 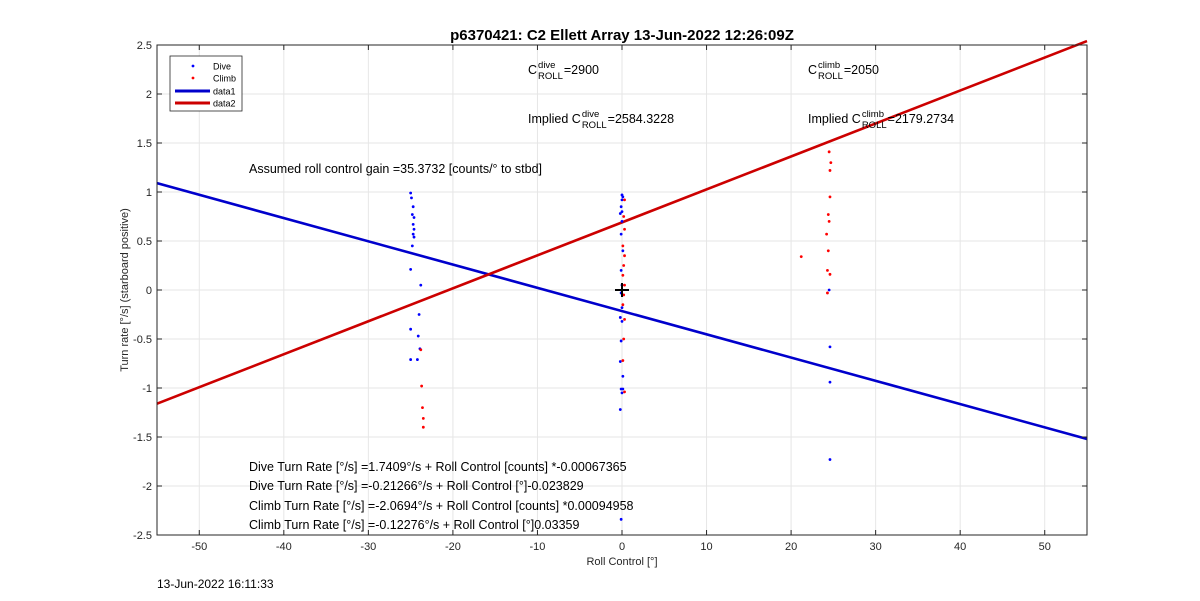 What do you see at coordinates (149, 95) in the screenshot?
I see `y-tick-label: 2` at bounding box center [149, 95].